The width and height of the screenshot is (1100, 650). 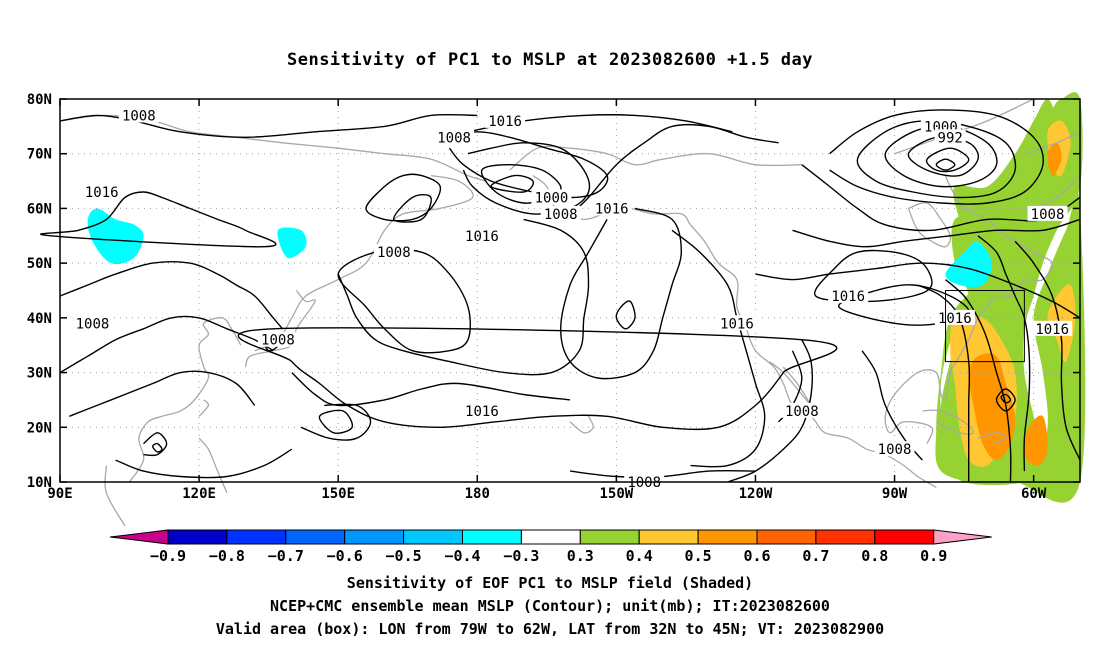 What do you see at coordinates (168, 556) in the screenshot?
I see `colorbar-label: −0.9` at bounding box center [168, 556].